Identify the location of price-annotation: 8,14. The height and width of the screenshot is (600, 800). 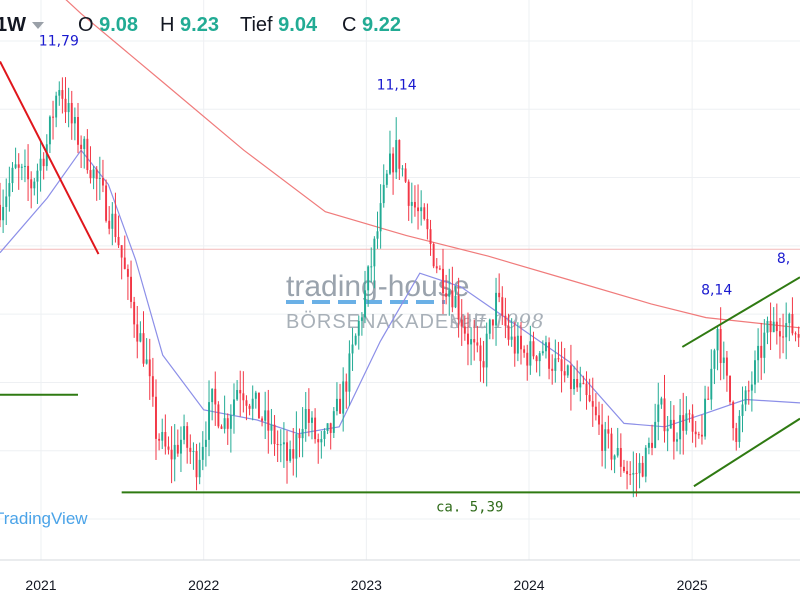
(716, 291).